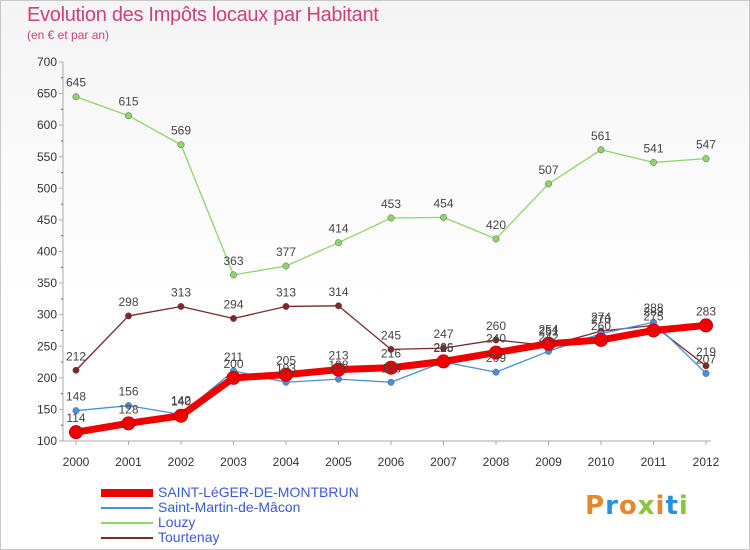 The height and width of the screenshot is (550, 750). I want to click on x-tick-label: 2002, so click(181, 462).